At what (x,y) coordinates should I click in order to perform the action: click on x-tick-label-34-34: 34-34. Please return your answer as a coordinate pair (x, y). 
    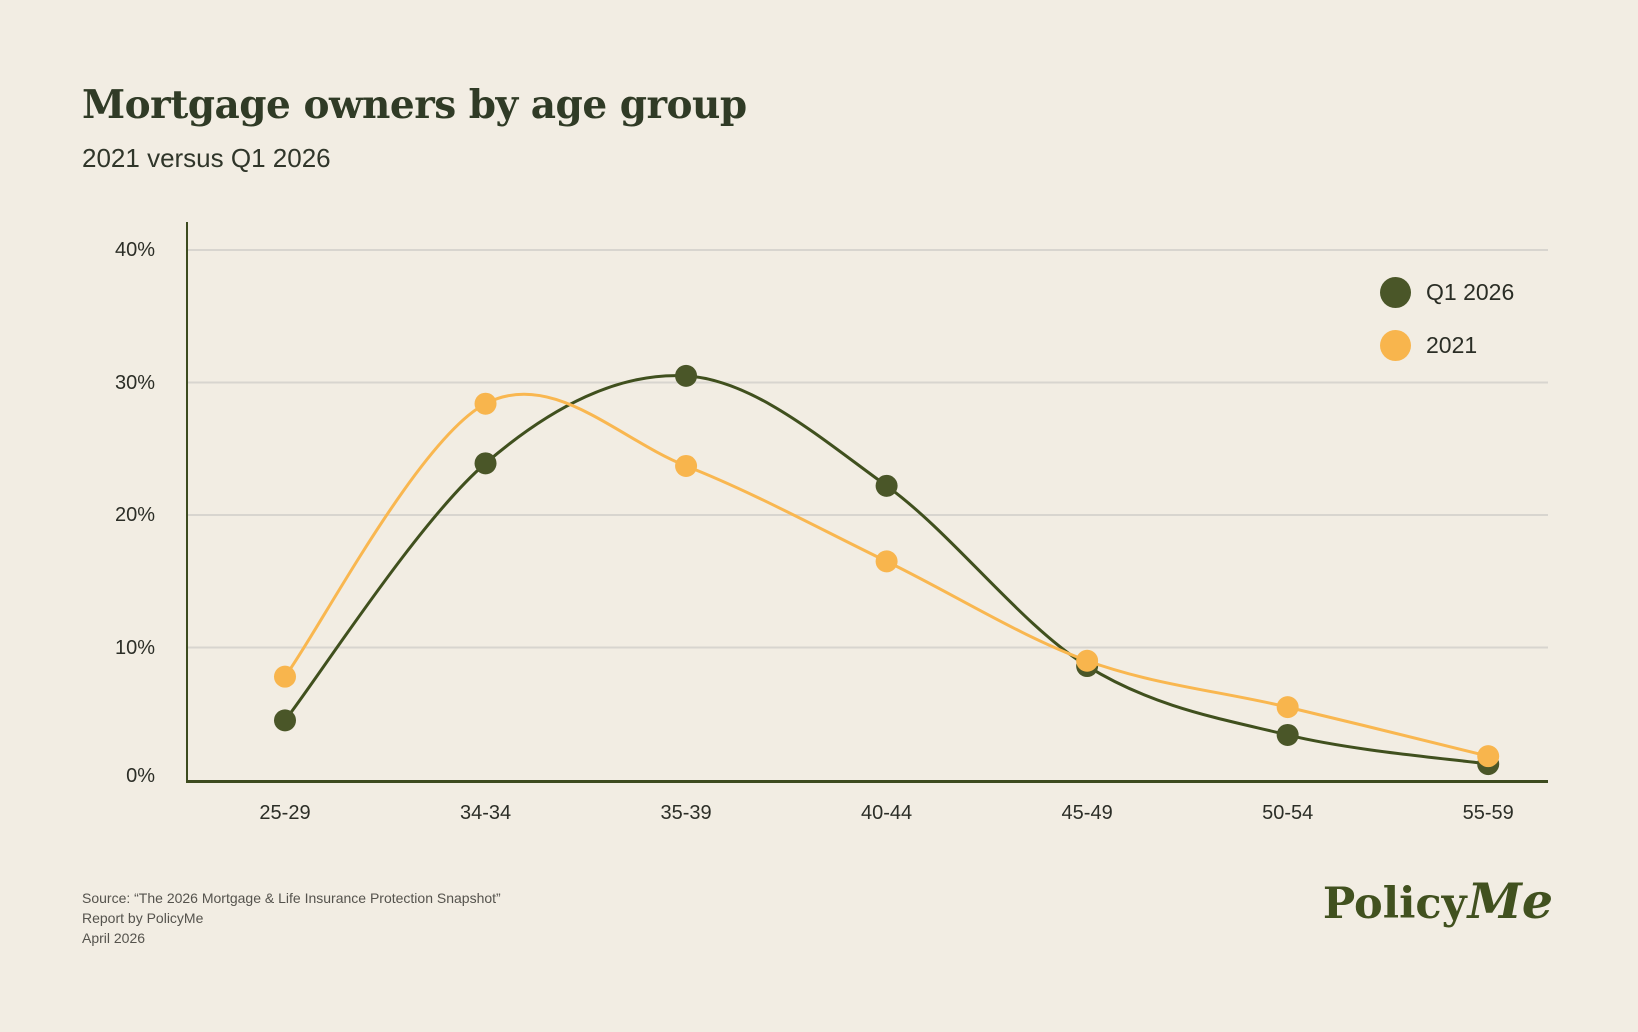
    Looking at the image, I should click on (485, 813).